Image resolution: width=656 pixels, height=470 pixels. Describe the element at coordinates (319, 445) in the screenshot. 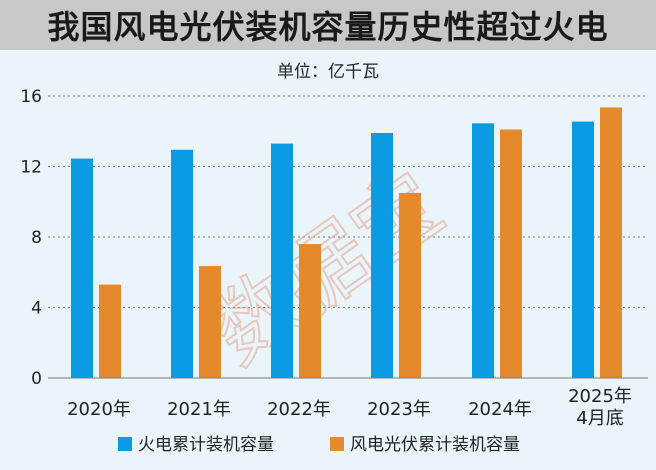

I see `legend: 火电累计装机容量 风电光伏累计装机容量` at that location.